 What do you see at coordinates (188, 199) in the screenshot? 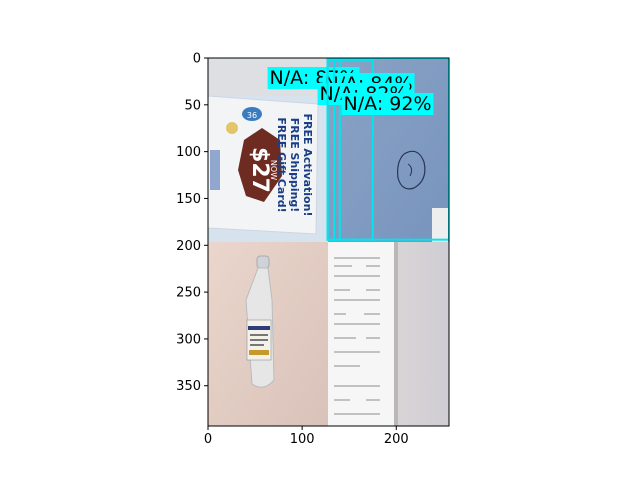
I see `y-tick-label: 150` at bounding box center [188, 199].